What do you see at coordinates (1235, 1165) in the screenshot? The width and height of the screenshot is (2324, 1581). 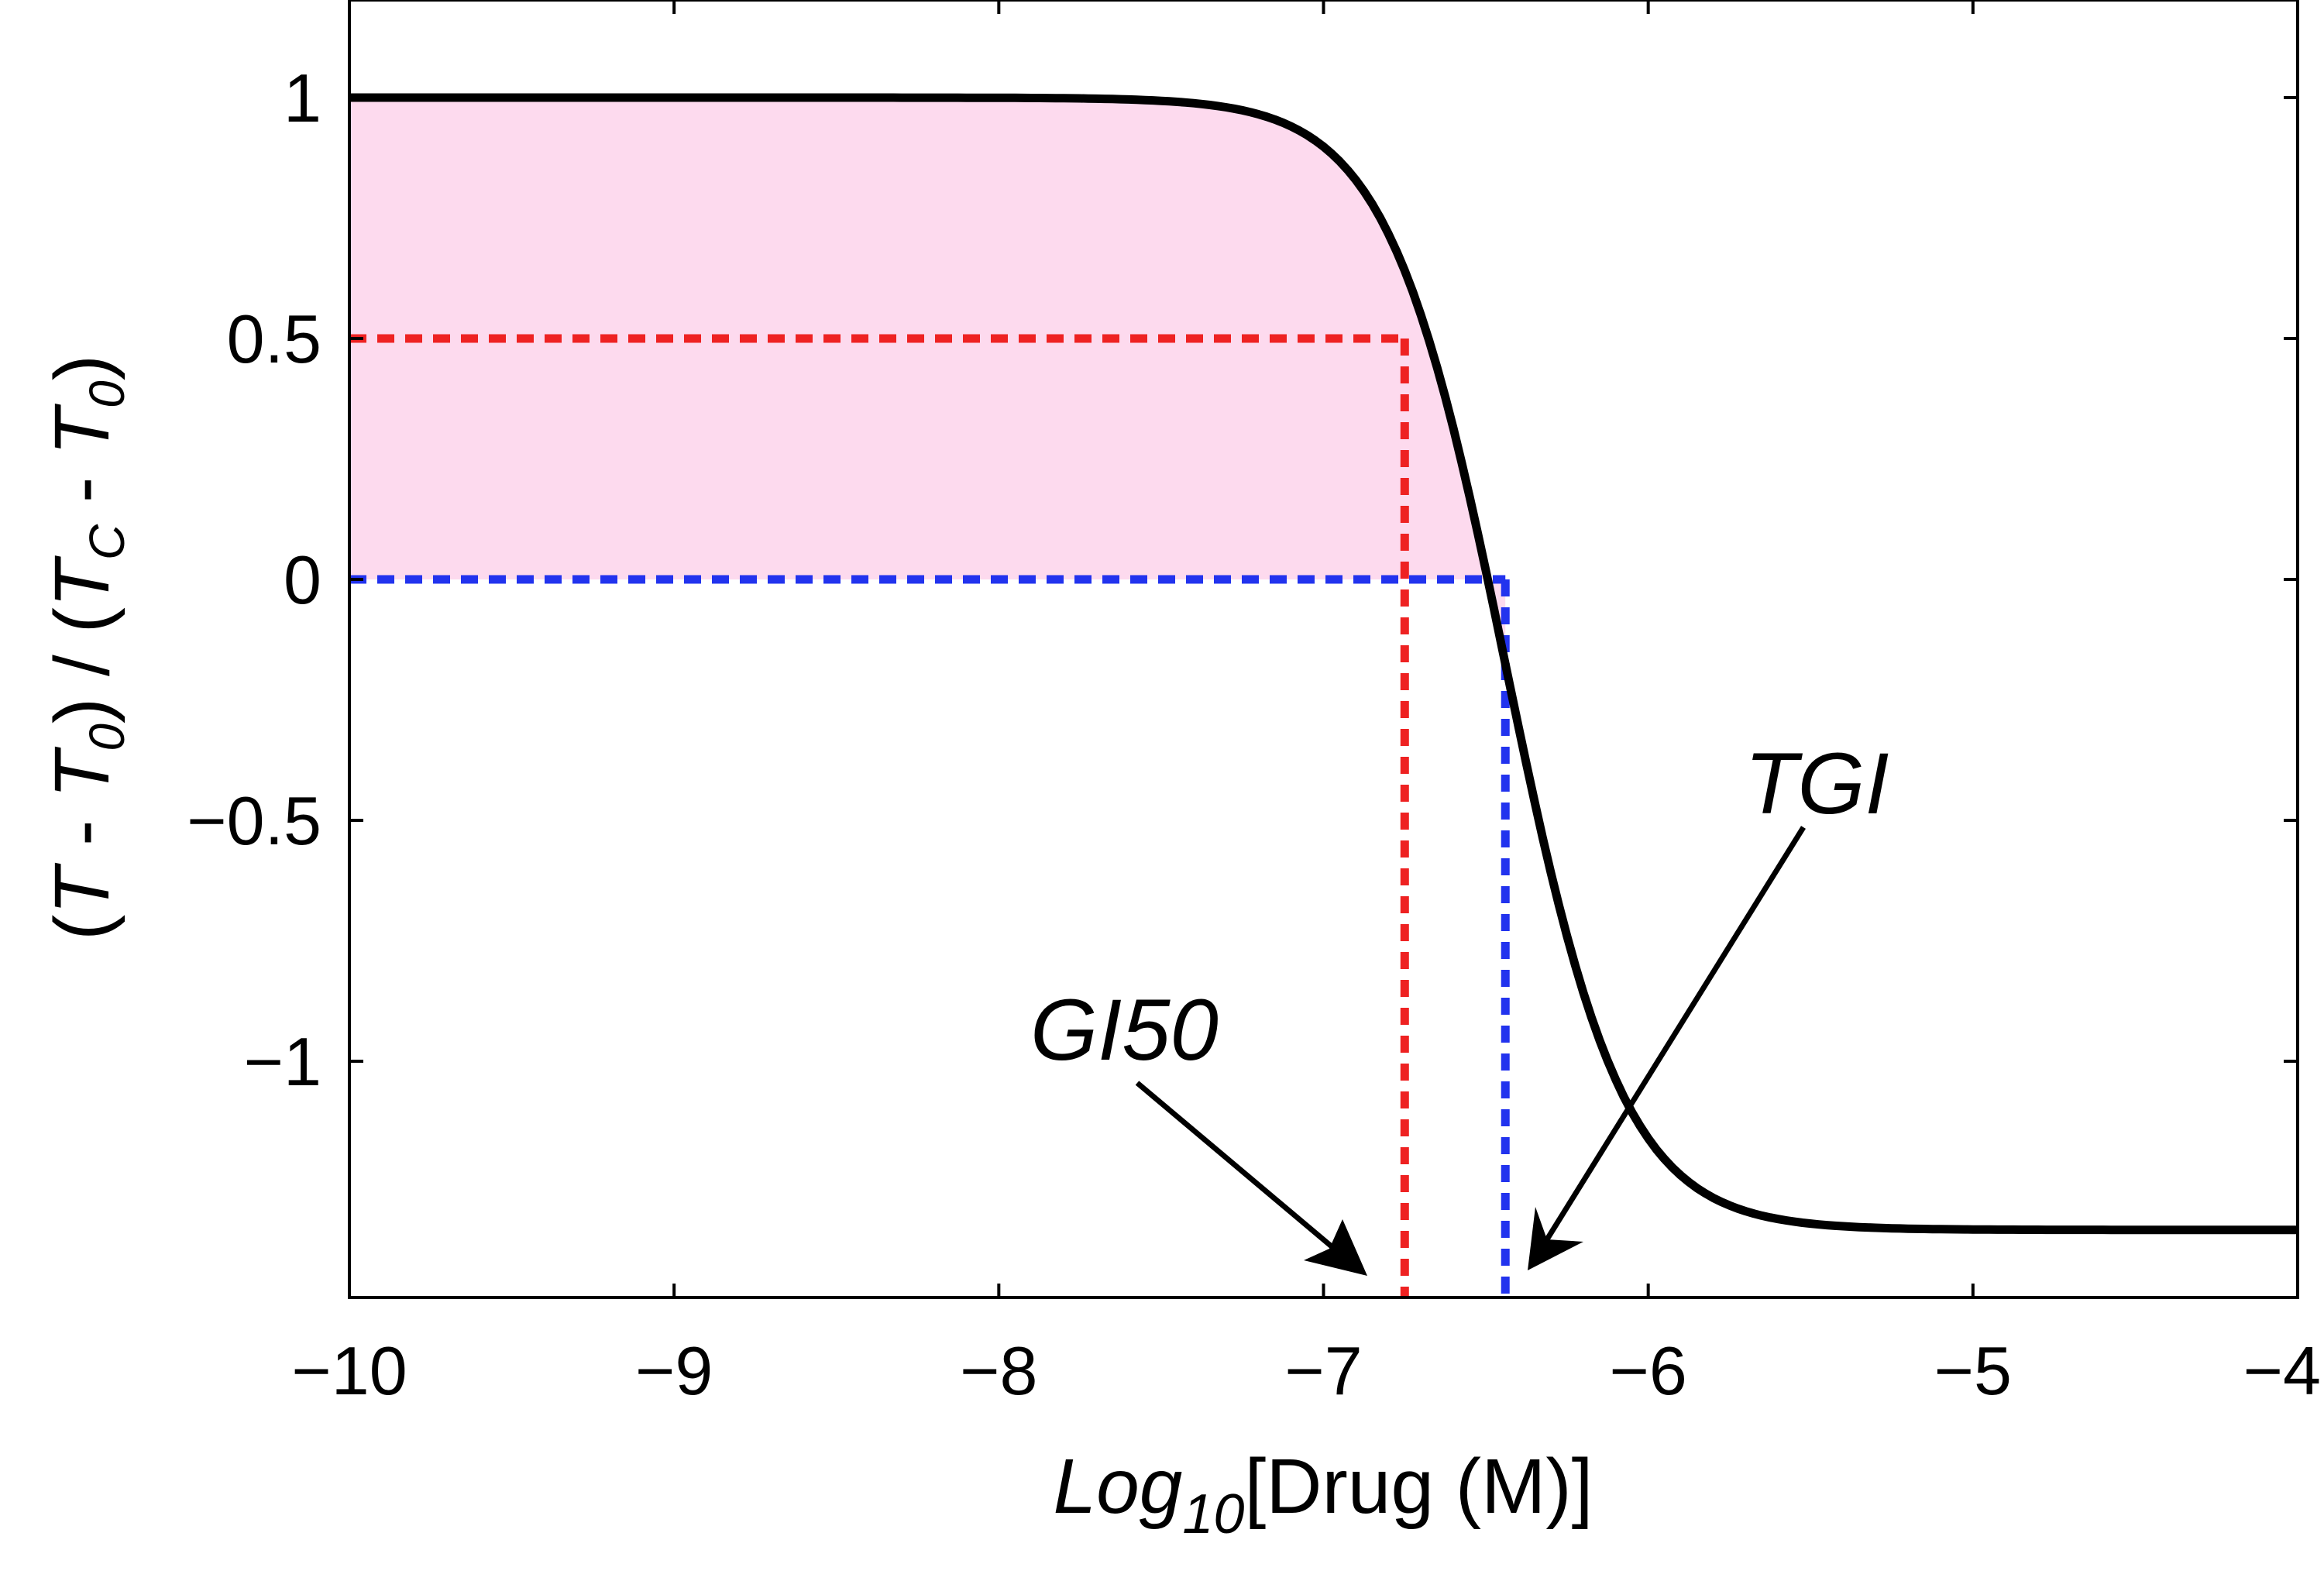 I see `gi50-arrow-shaft` at bounding box center [1235, 1165].